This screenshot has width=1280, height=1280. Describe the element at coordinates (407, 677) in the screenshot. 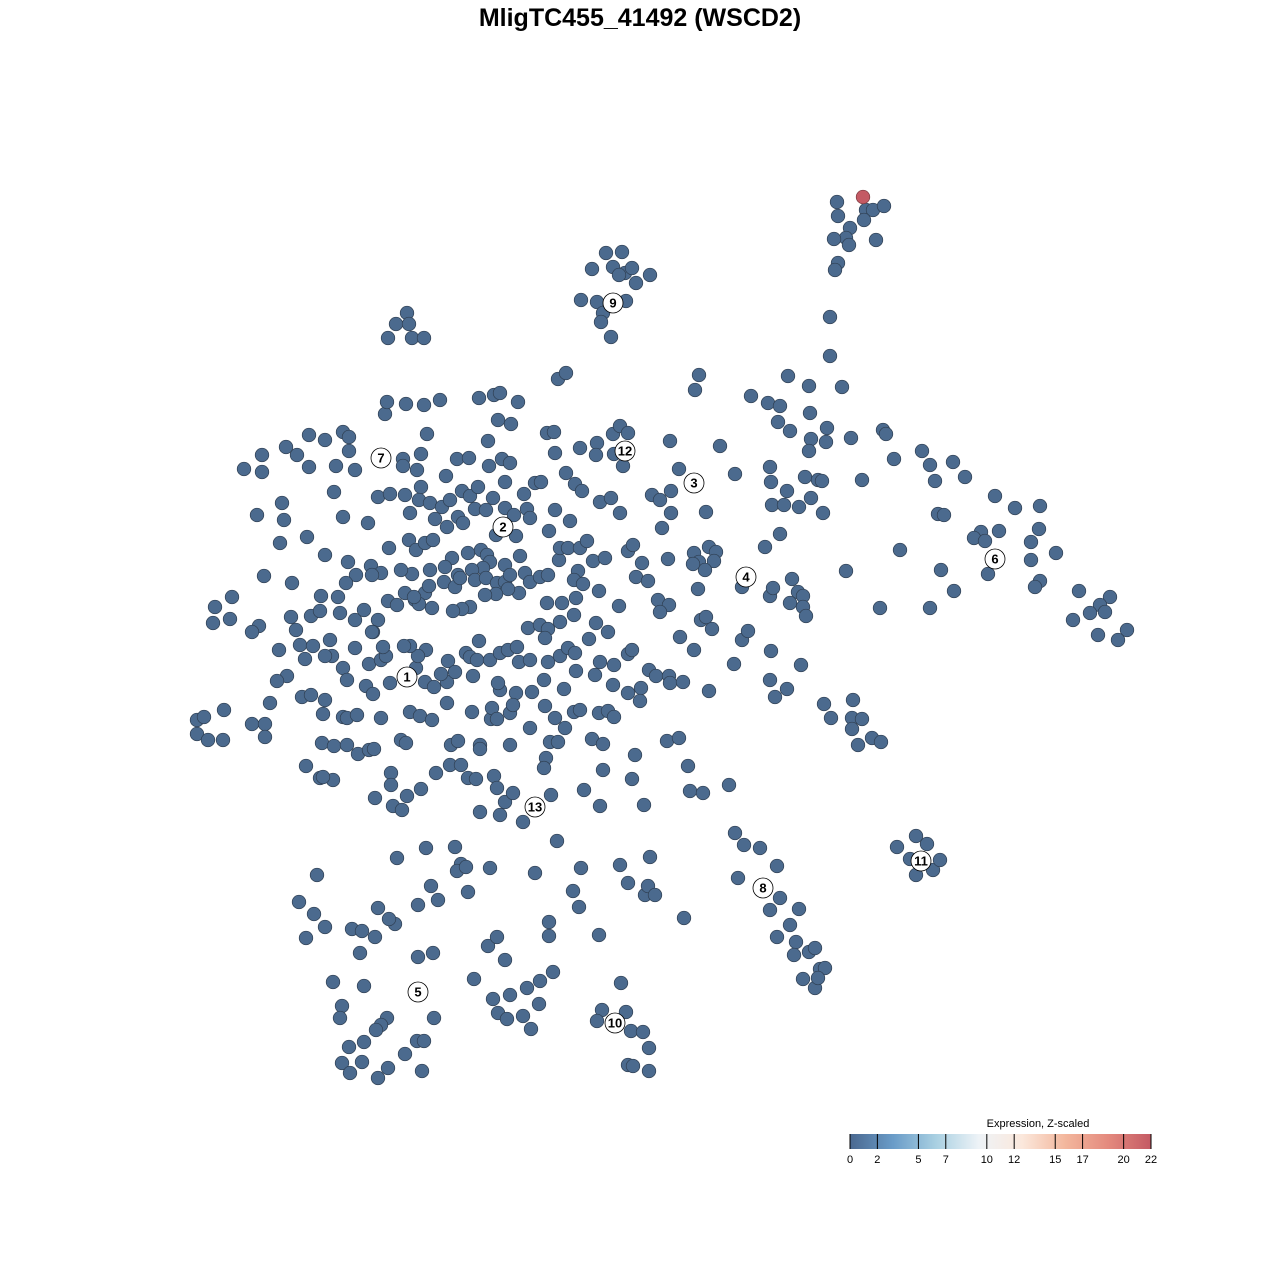

I see `cluster-label: 1` at that location.